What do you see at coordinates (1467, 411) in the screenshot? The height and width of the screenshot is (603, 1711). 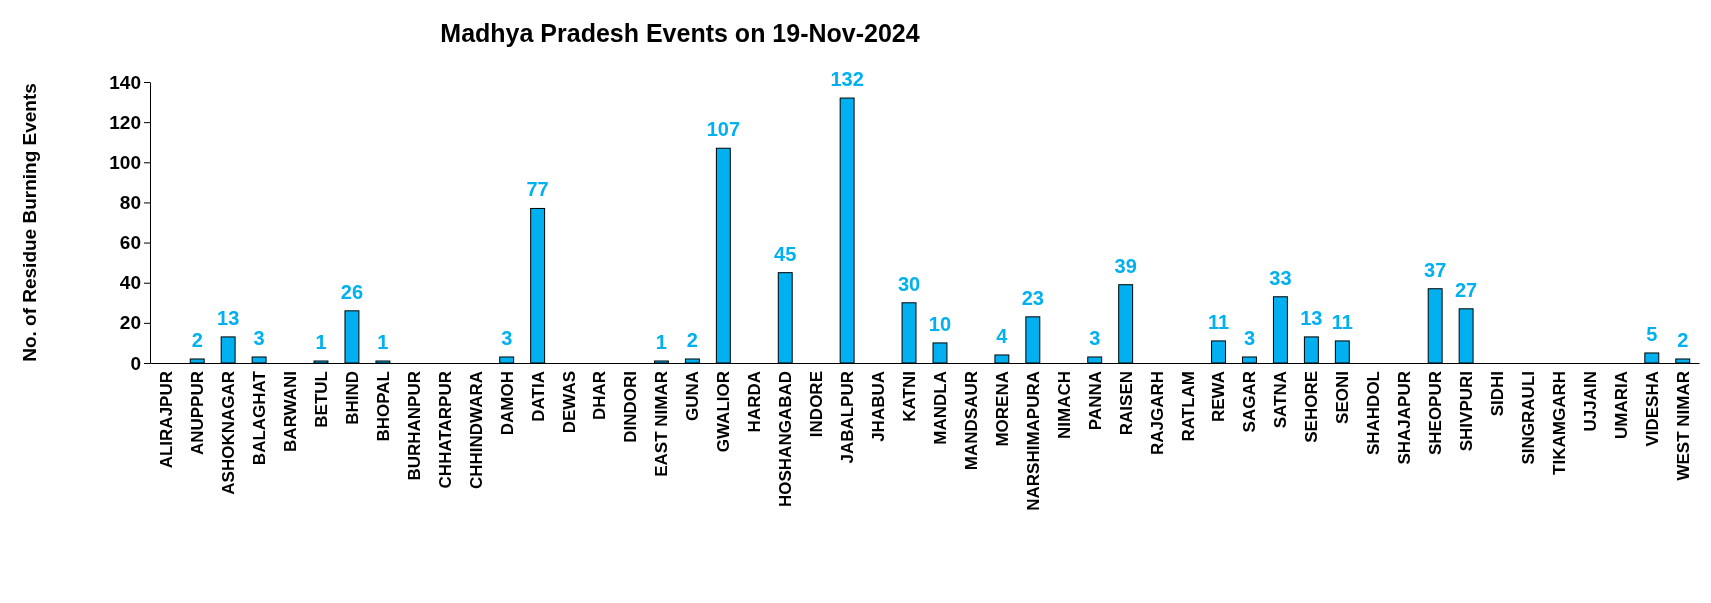 I see `x-tick-label: SHIVPURI` at bounding box center [1467, 411].